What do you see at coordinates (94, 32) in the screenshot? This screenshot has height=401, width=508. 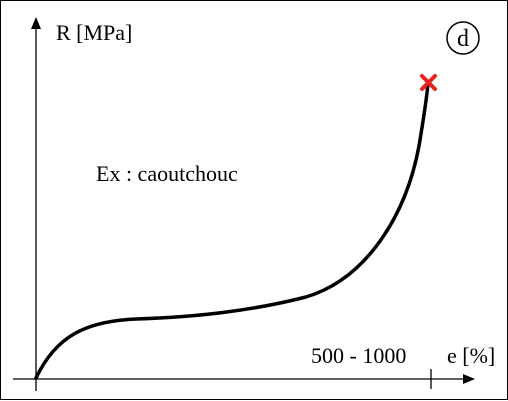 I see `y-axis-label: R [MPa]` at bounding box center [94, 32].